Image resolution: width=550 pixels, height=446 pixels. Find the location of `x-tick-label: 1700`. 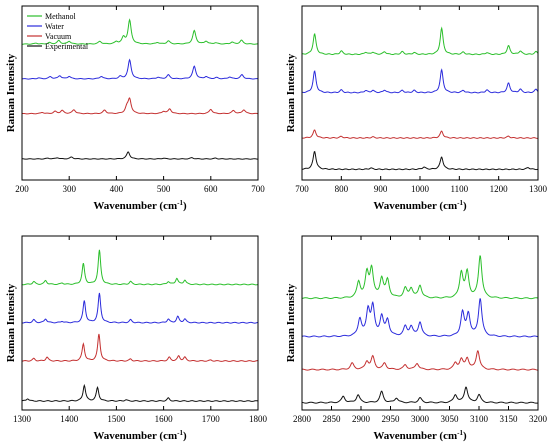

x-tick-label: 1700 is located at coordinates (211, 419).